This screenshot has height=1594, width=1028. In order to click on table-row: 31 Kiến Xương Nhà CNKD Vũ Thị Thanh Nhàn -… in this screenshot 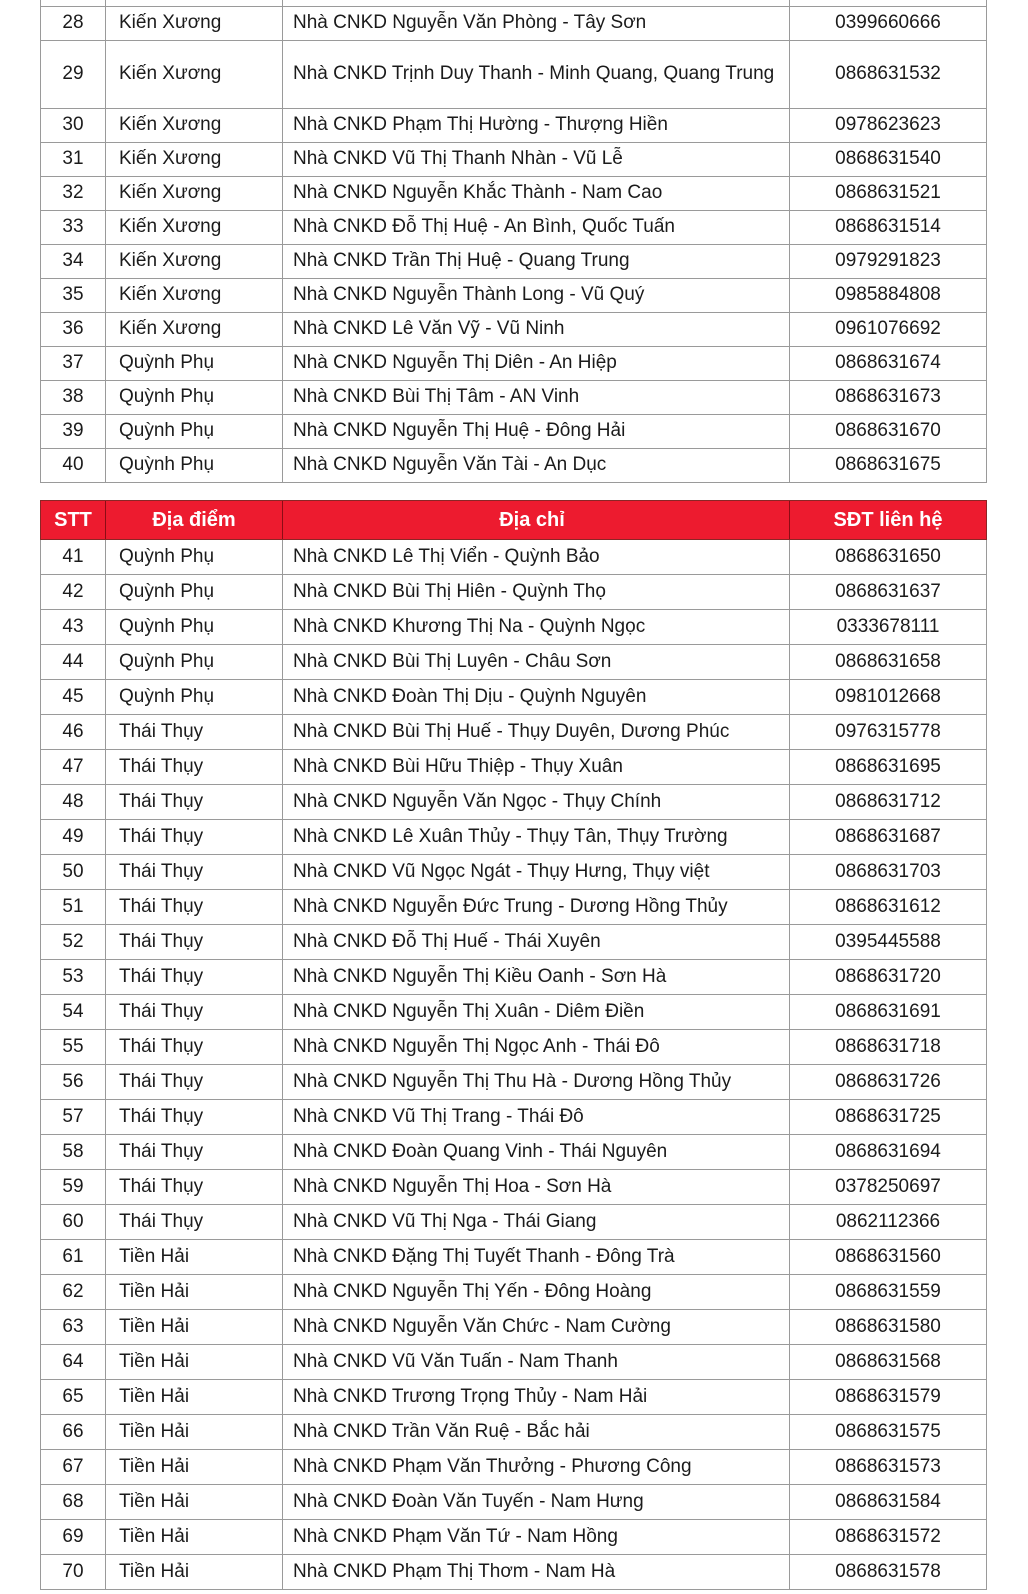, I will do `click(513, 160)`.